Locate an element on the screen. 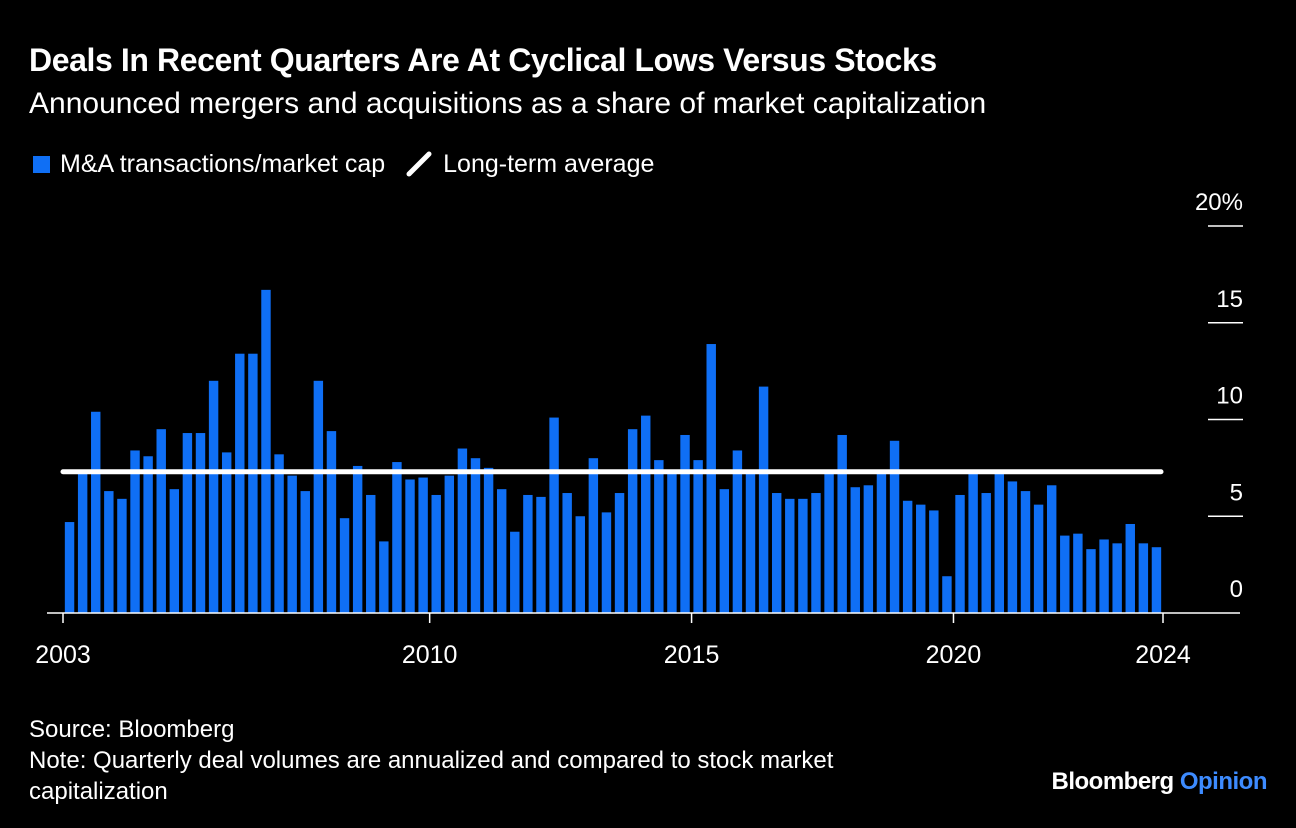 The width and height of the screenshot is (1296, 828). bloomberg-opinion-logo: Bloomberg Opinion is located at coordinates (1160, 782).